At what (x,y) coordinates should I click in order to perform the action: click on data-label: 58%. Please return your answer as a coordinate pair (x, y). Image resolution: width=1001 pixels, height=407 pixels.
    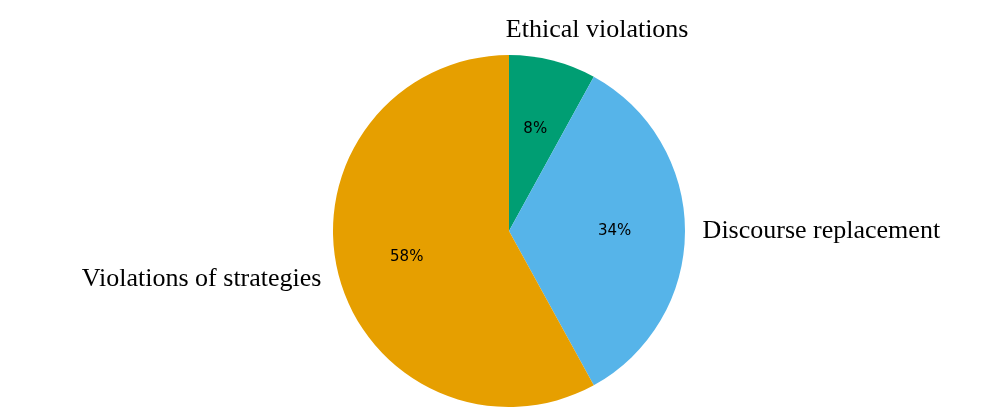
    Looking at the image, I should click on (407, 256).